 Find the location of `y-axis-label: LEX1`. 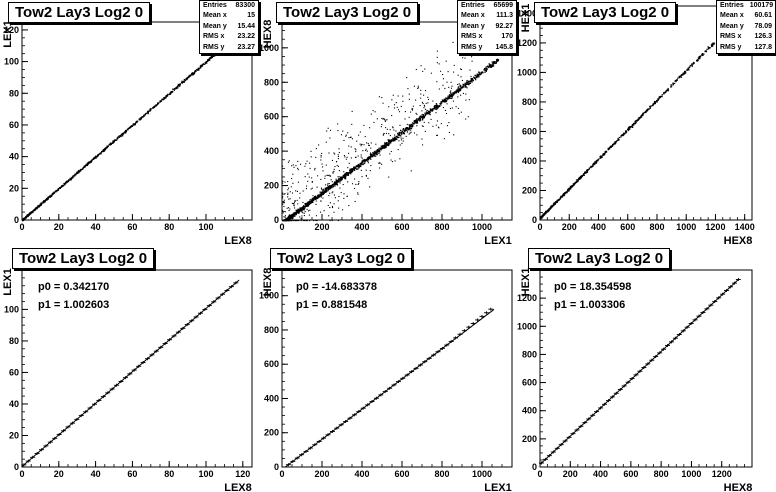

y-axis-label: LEX1 is located at coordinates (8, 34).